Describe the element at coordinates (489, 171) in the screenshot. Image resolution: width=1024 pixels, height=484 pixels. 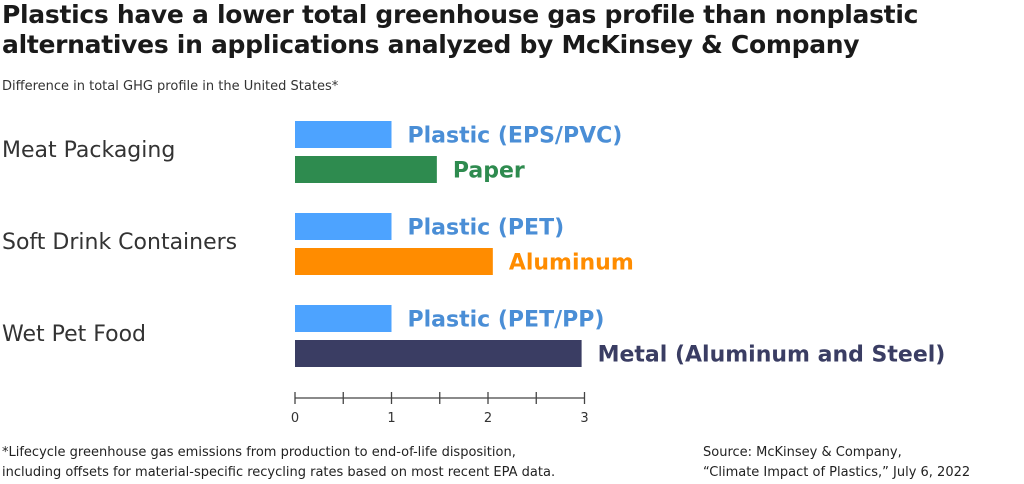
I see `bar-label: Paper` at that location.